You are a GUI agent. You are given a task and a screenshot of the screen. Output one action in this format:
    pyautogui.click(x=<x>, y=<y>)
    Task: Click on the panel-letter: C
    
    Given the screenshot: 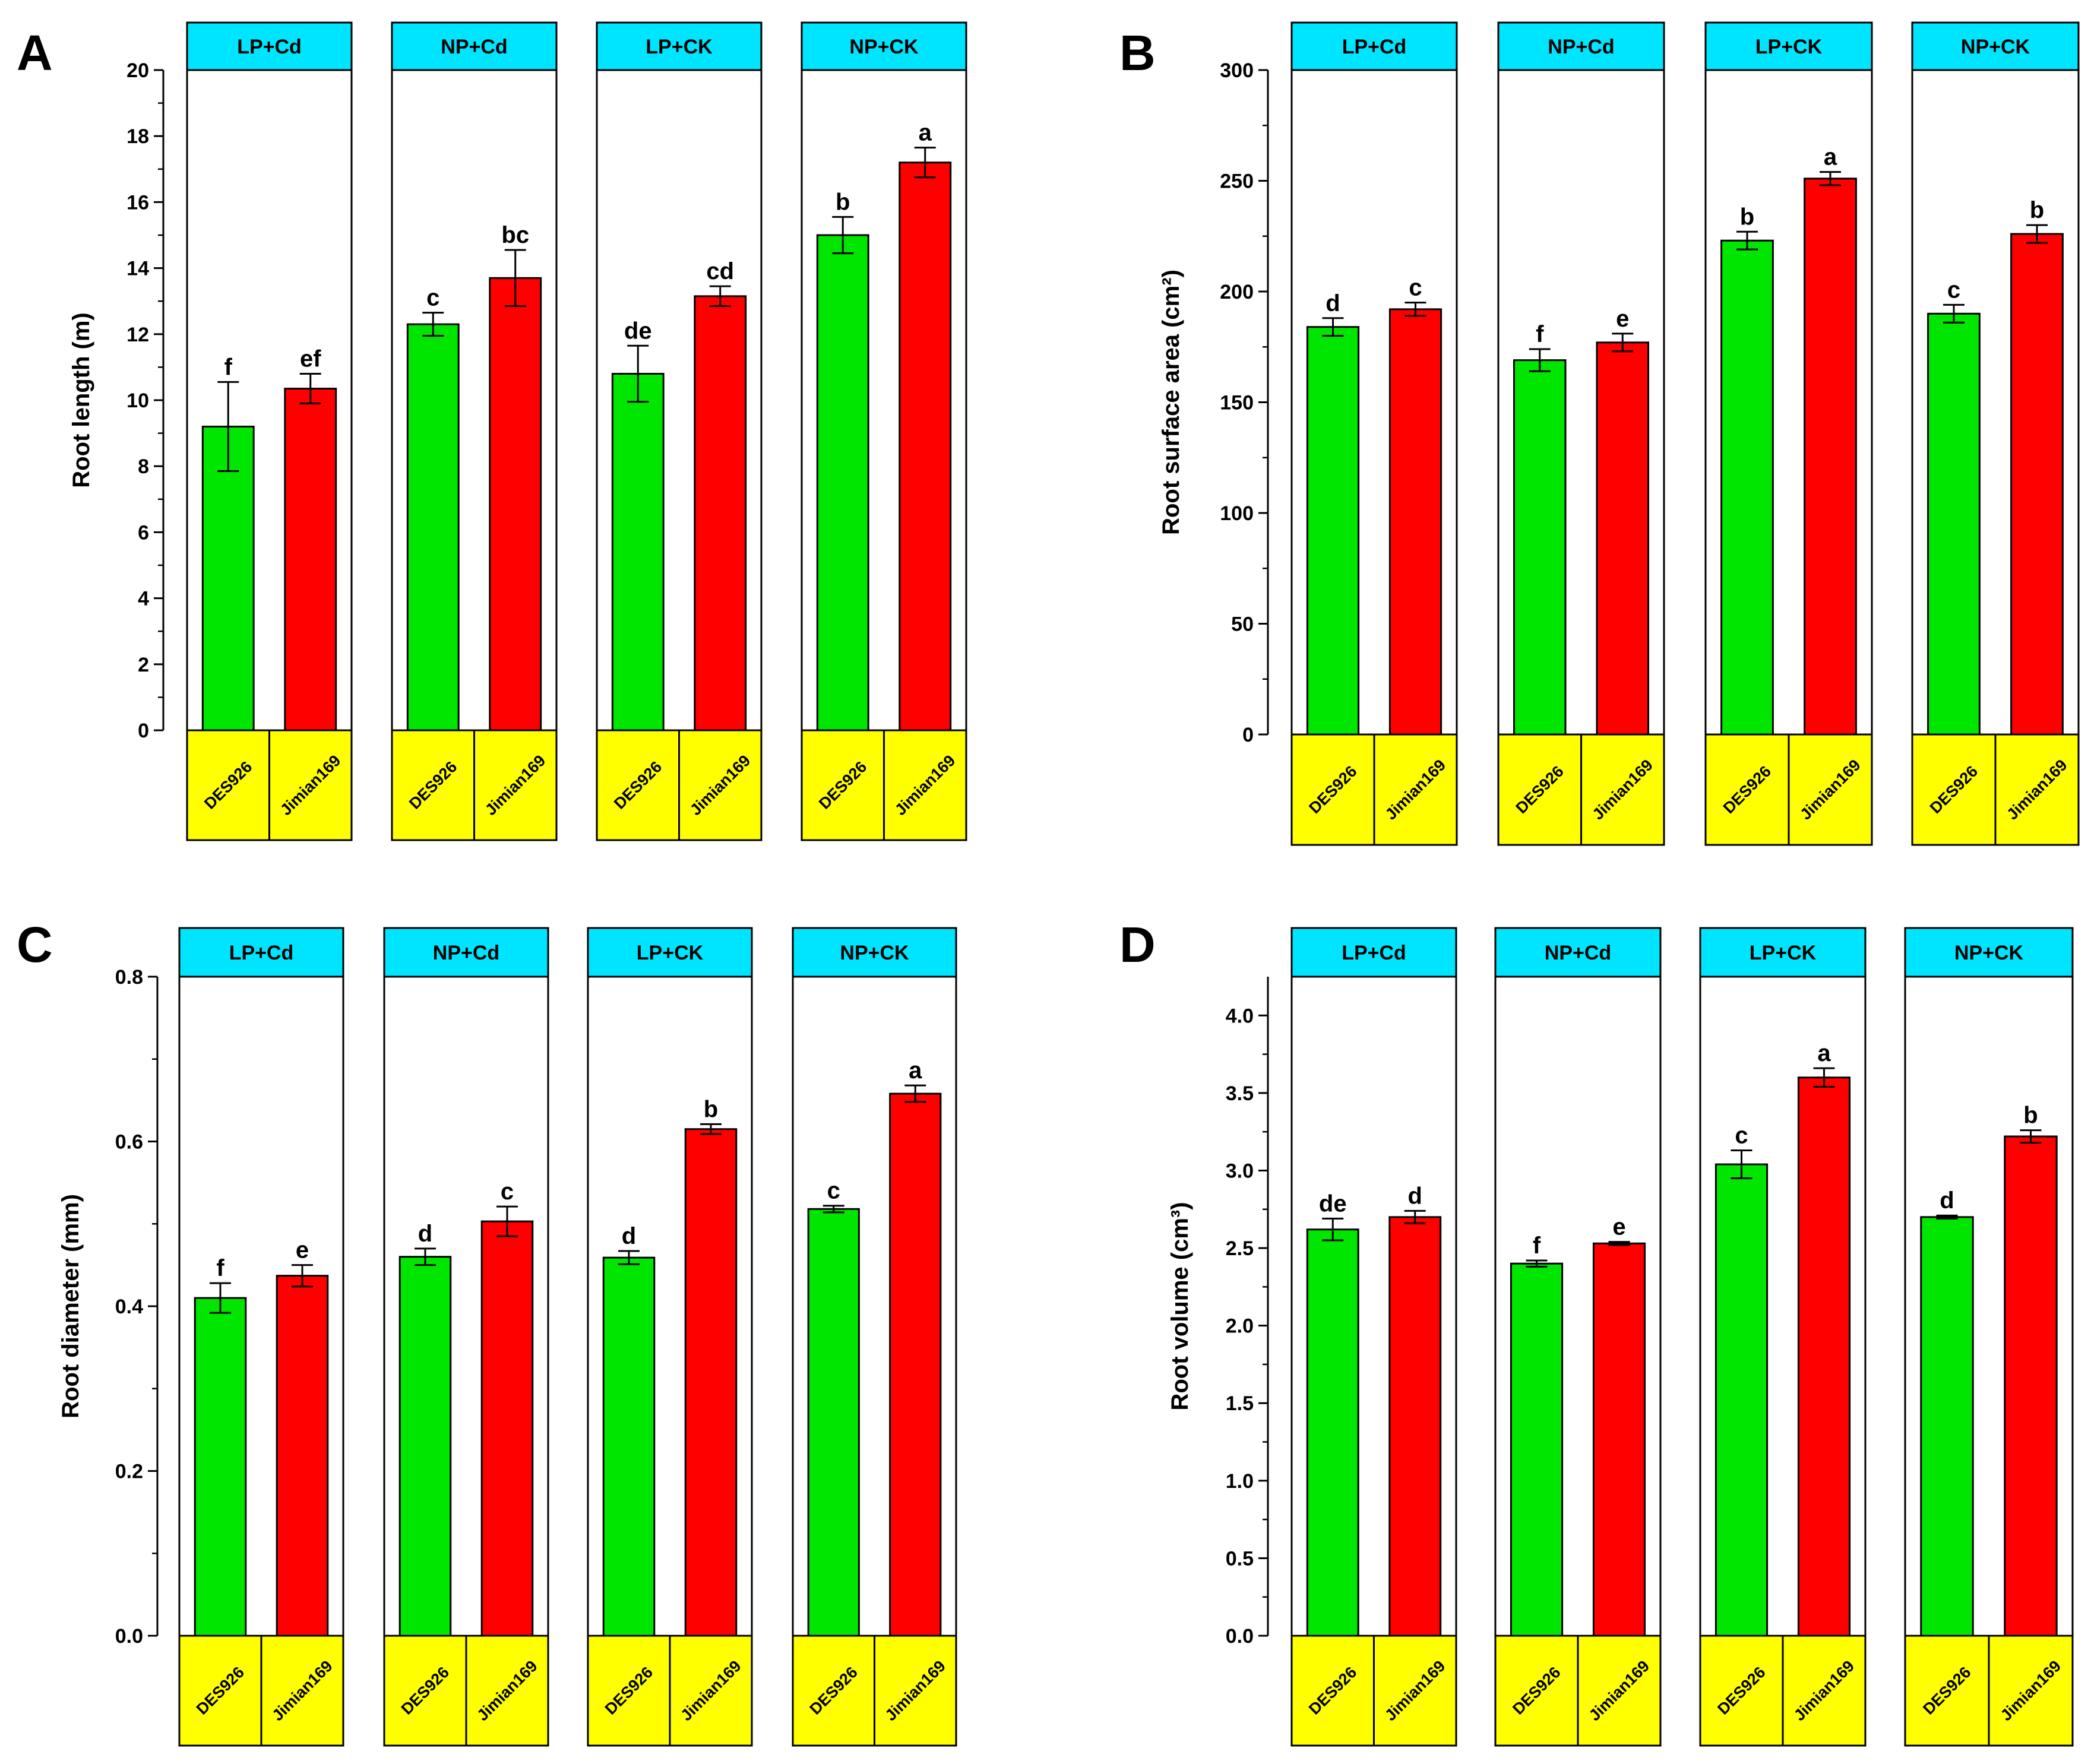 What is the action you would take?
    pyautogui.click(x=35, y=945)
    